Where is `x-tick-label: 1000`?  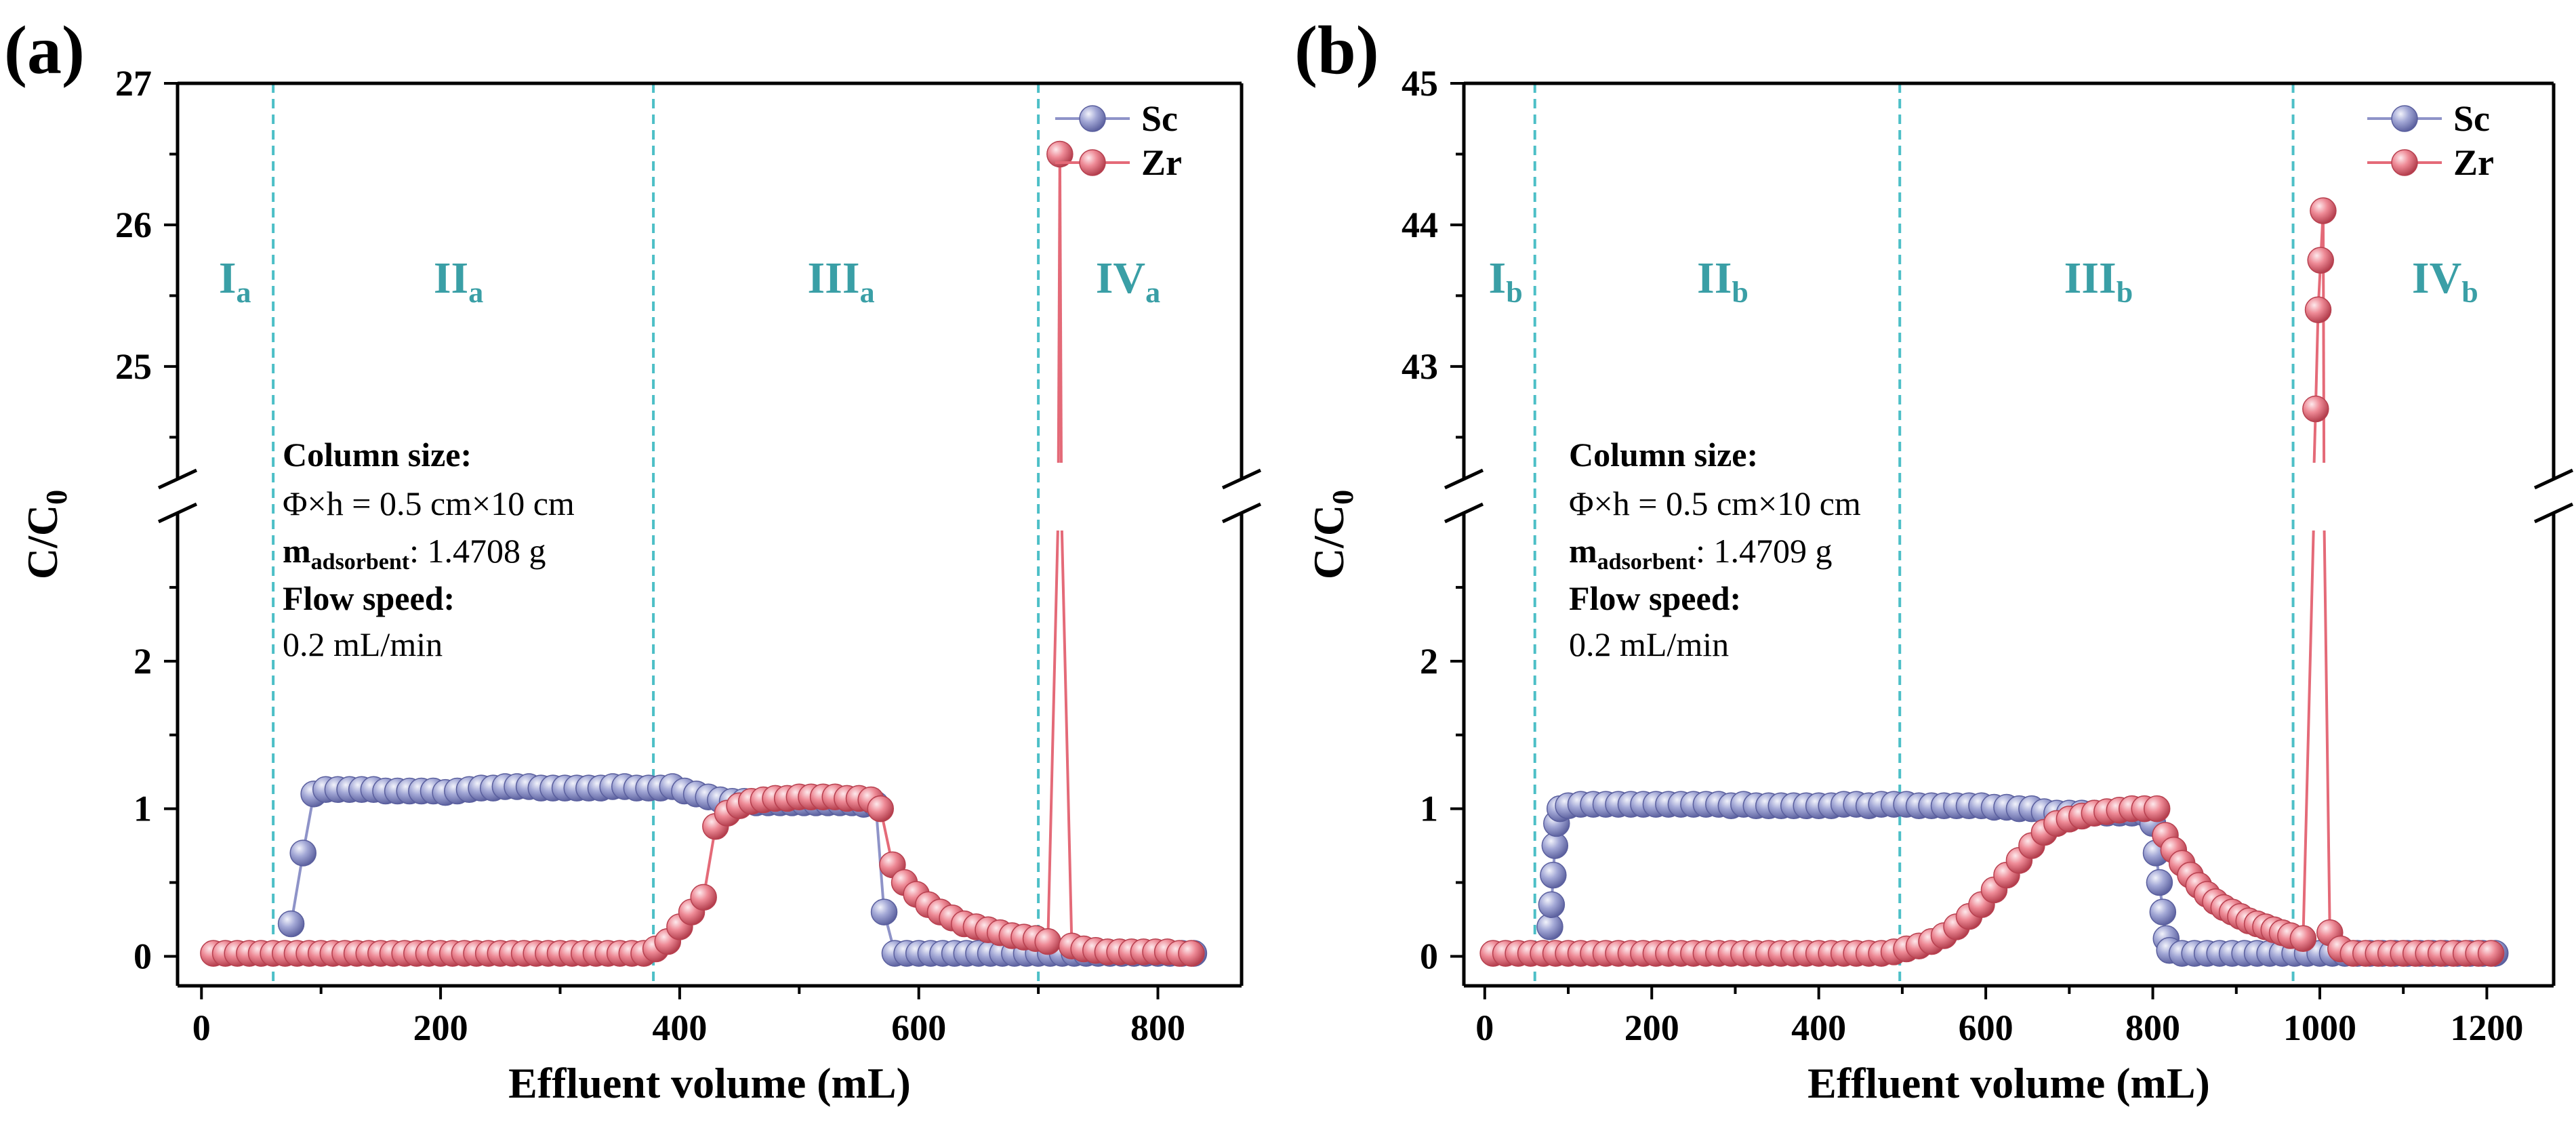
x-tick-label: 1000 is located at coordinates (2319, 1027).